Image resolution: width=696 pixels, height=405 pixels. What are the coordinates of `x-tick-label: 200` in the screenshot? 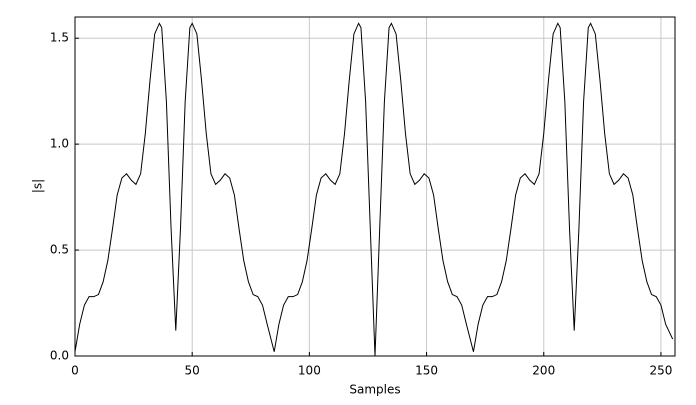 It's located at (543, 371).